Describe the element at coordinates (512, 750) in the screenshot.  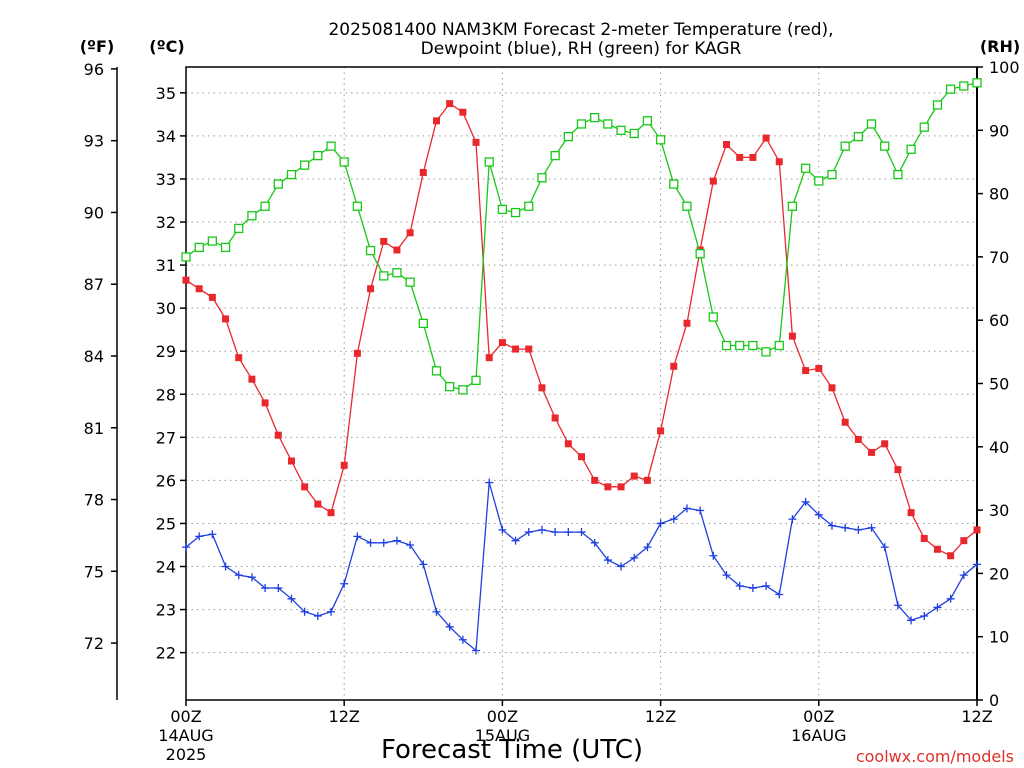
I see `x-axis-label: Forecast Time (UTC)` at that location.